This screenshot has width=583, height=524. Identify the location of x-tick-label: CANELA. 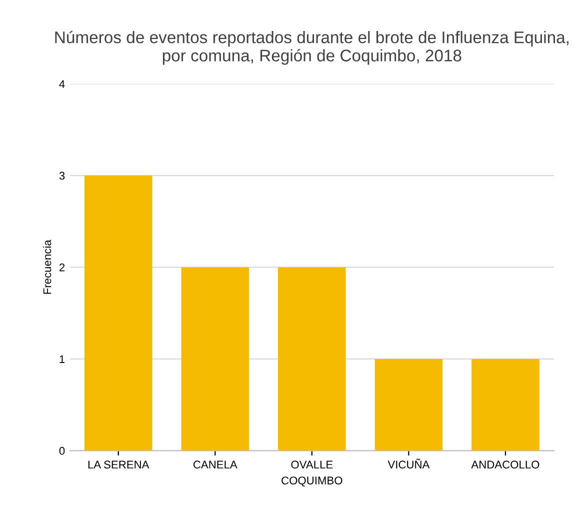
(215, 464).